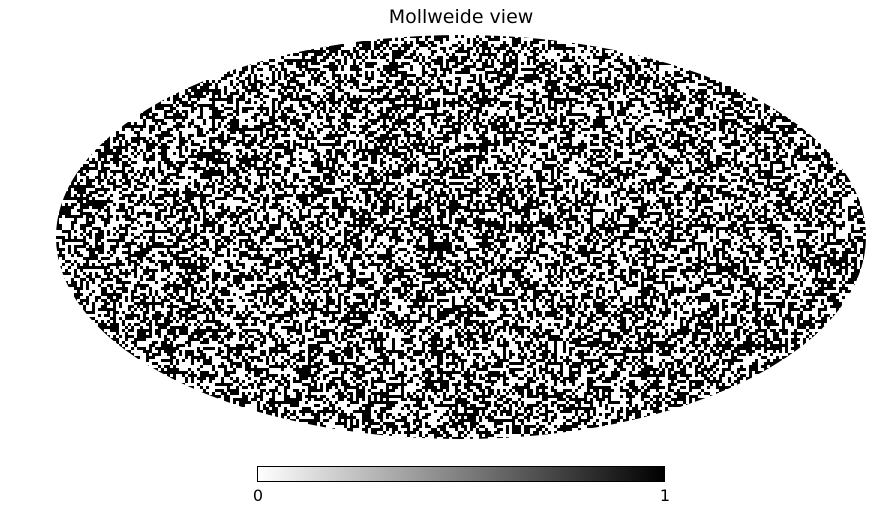 The image size is (880, 516). Describe the element at coordinates (461, 474) in the screenshot. I see `colorbar` at that location.